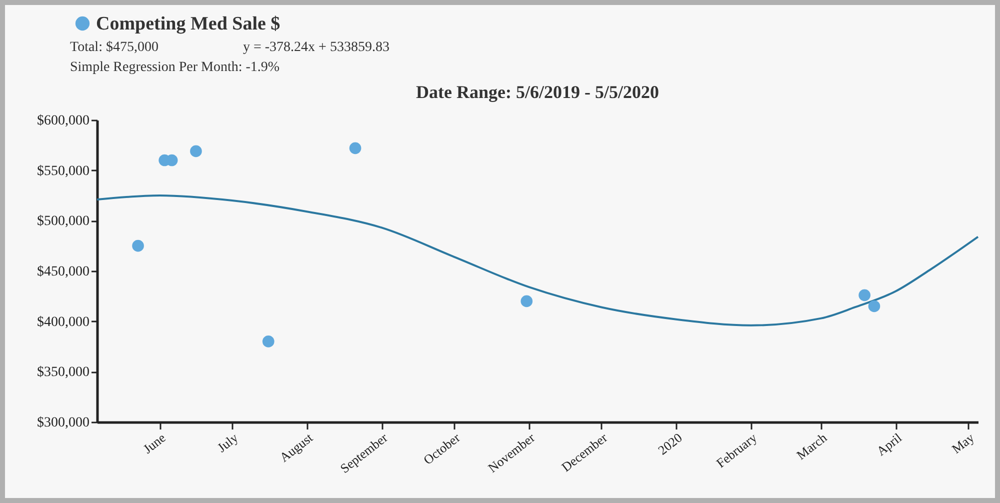 The image size is (1000, 503). Describe the element at coordinates (63, 171) in the screenshot. I see `y-tick-label: $550,000` at that location.